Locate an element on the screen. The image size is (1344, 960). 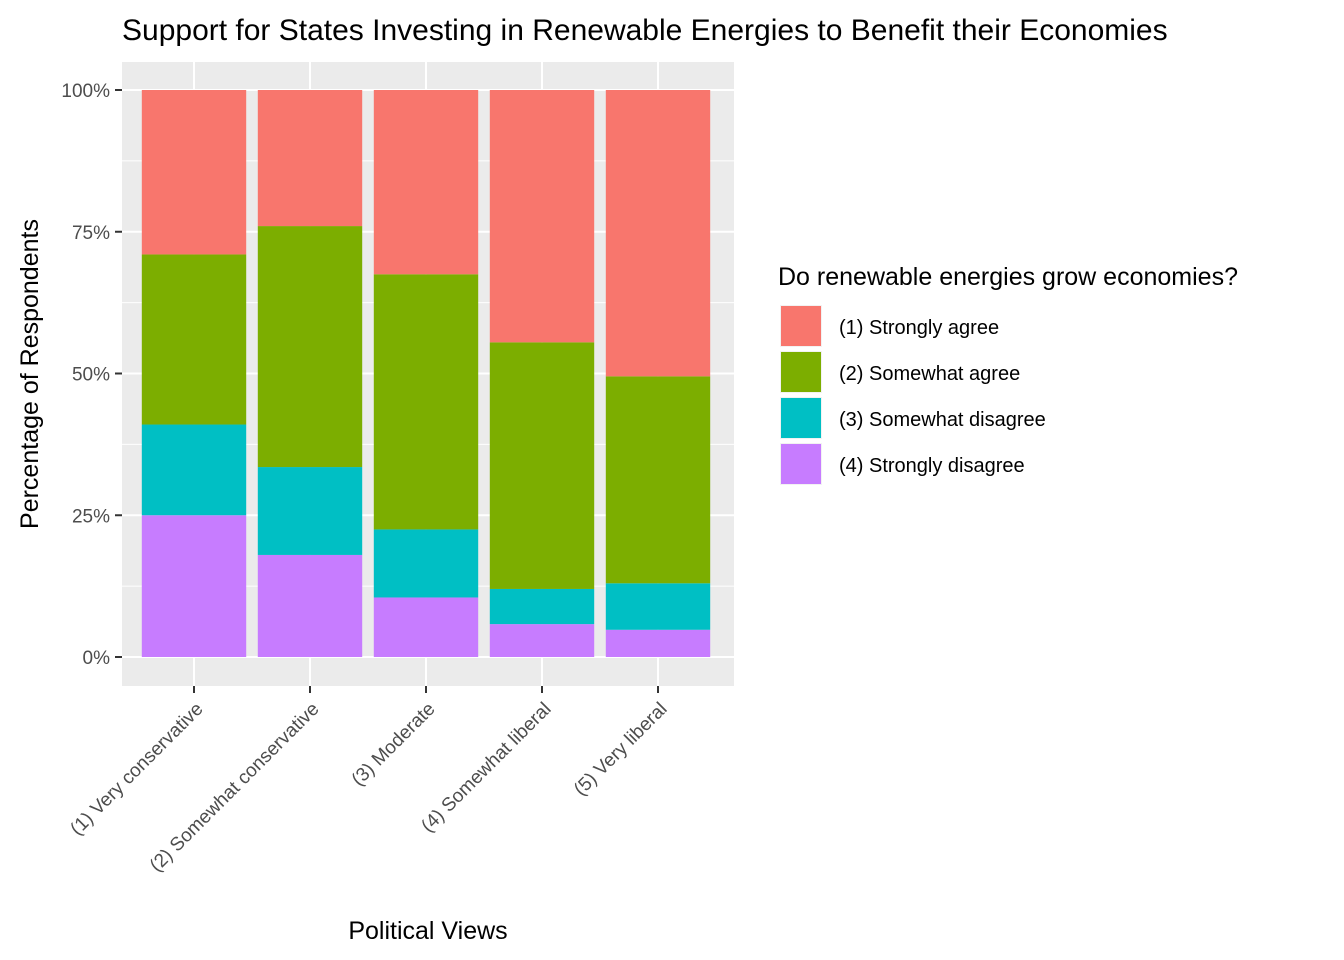
y-tick-label: 100% is located at coordinates (85, 91).